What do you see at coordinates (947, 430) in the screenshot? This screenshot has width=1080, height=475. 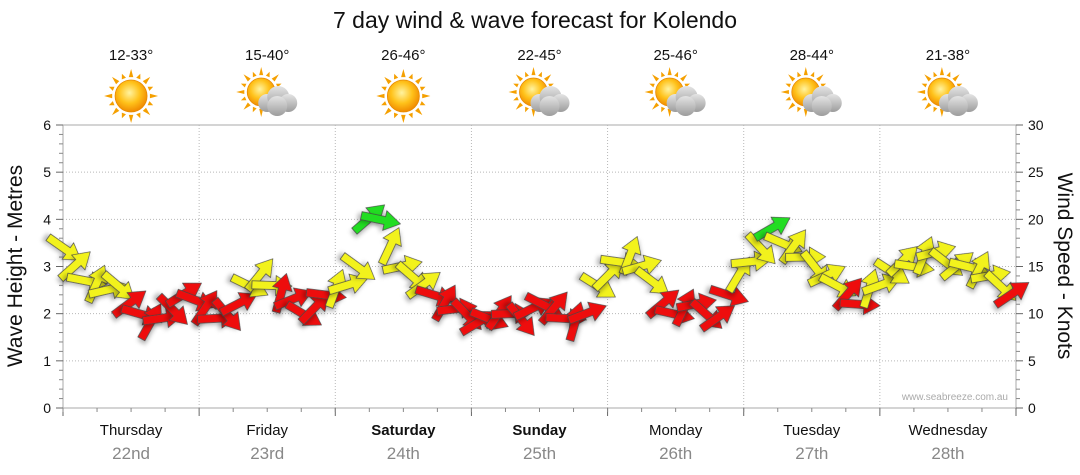 I see `day-label: Wednesday` at bounding box center [947, 430].